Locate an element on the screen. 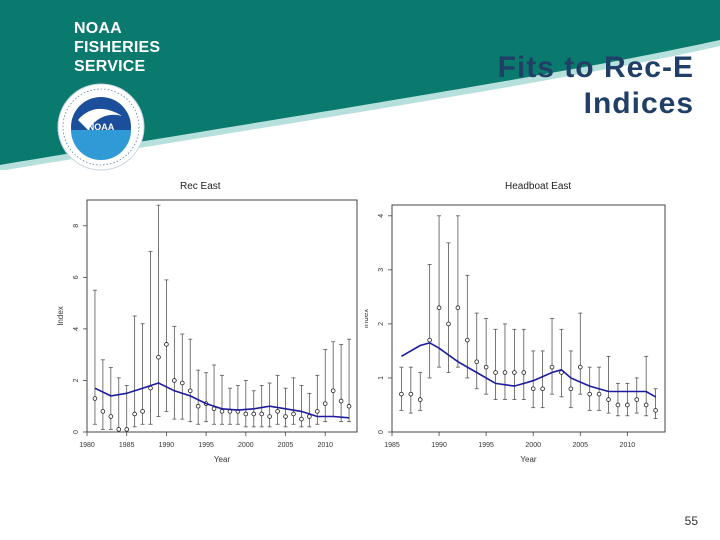 This screenshot has width=720, height=540. logo-line-noaa: NOAA is located at coordinates (98, 28).